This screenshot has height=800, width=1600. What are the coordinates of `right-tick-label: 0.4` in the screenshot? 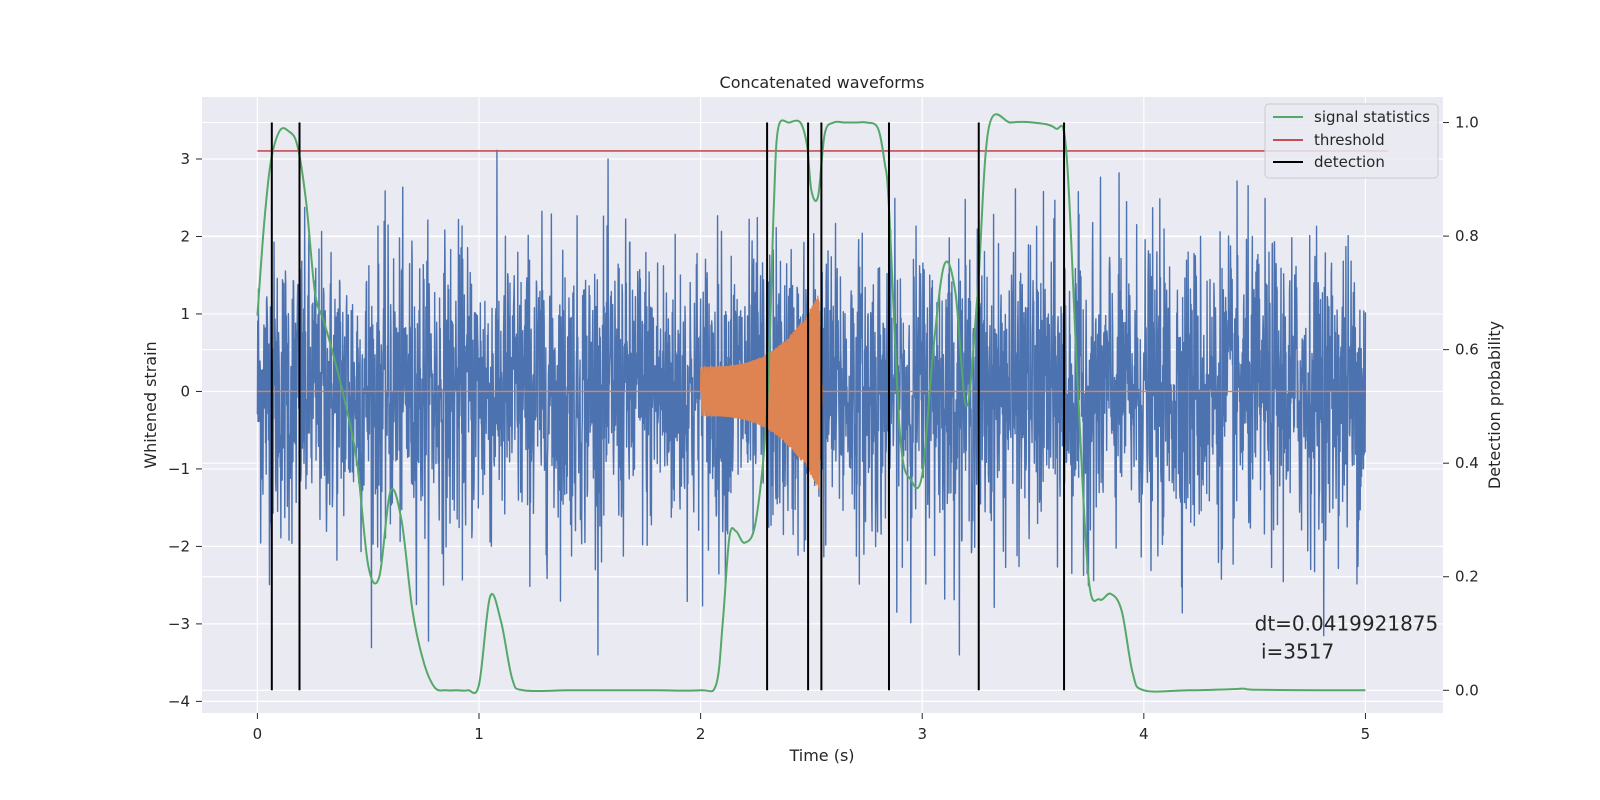 It's located at (1467, 463).